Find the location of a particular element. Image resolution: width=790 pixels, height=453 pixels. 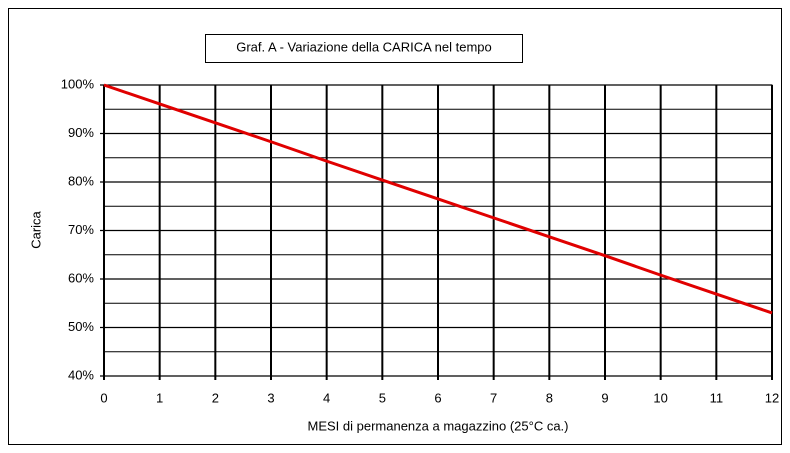

y-tick-label: 90% is located at coordinates (81, 132).